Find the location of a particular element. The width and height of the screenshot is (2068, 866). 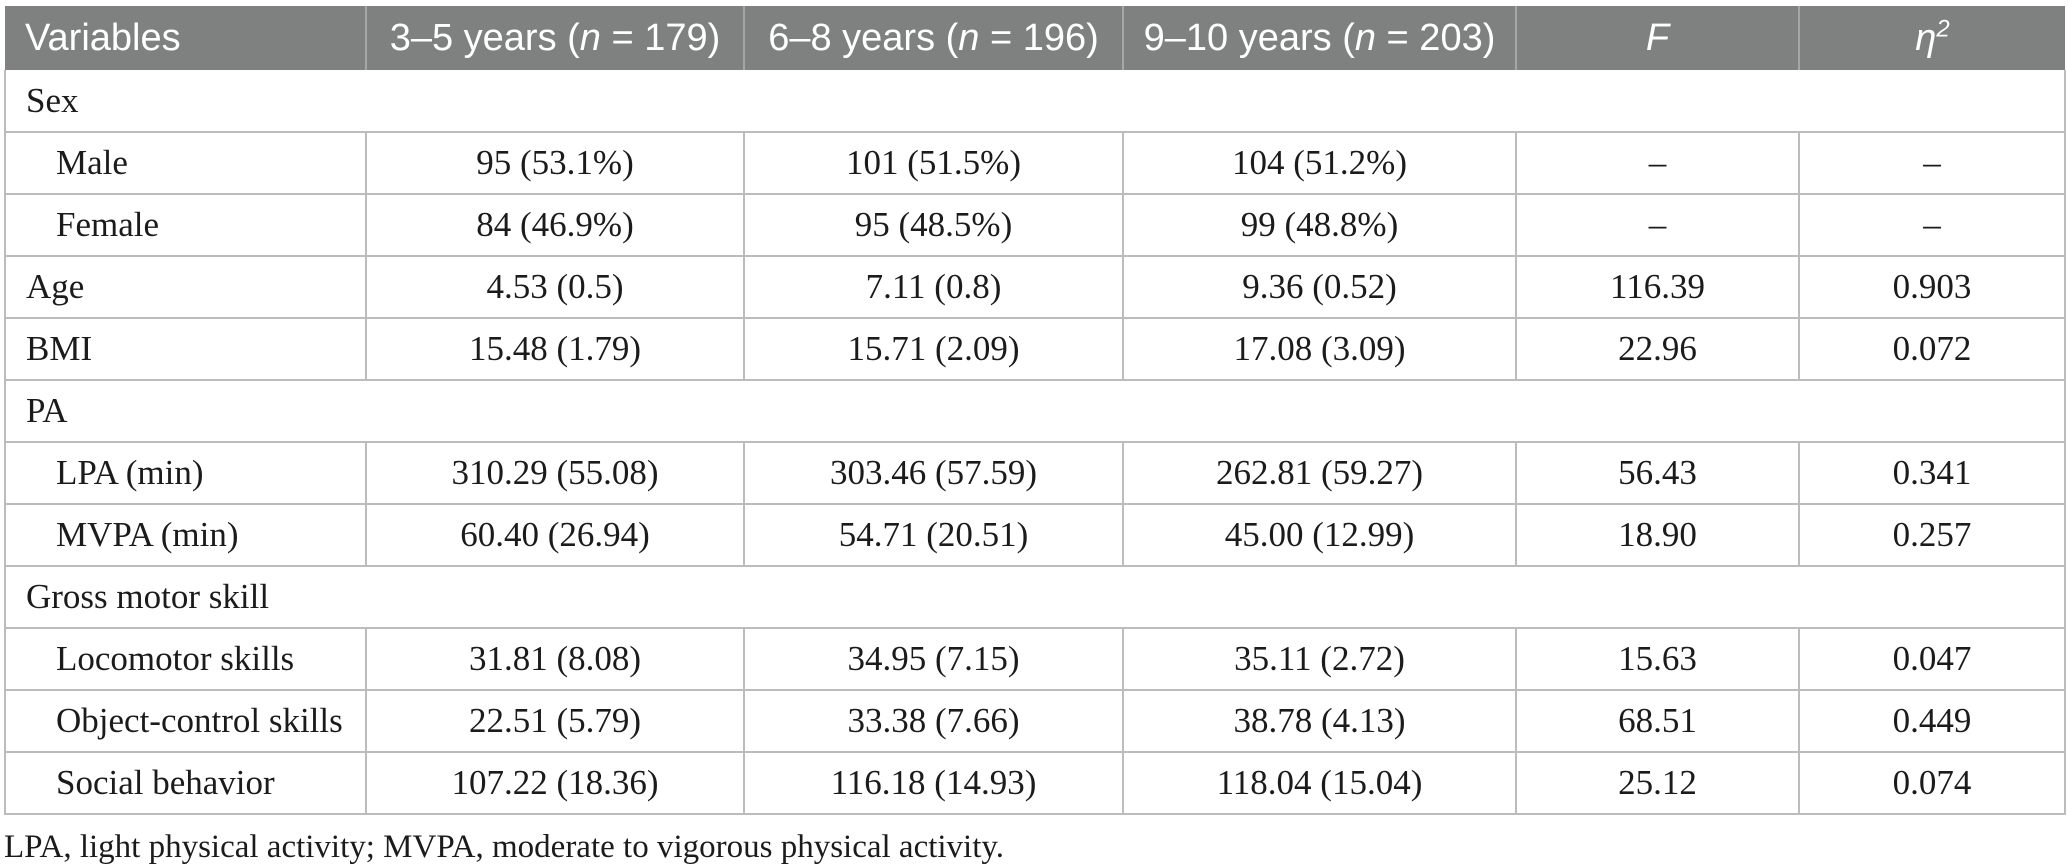

cell-value: 104 (51.2%) is located at coordinates (1319, 162).